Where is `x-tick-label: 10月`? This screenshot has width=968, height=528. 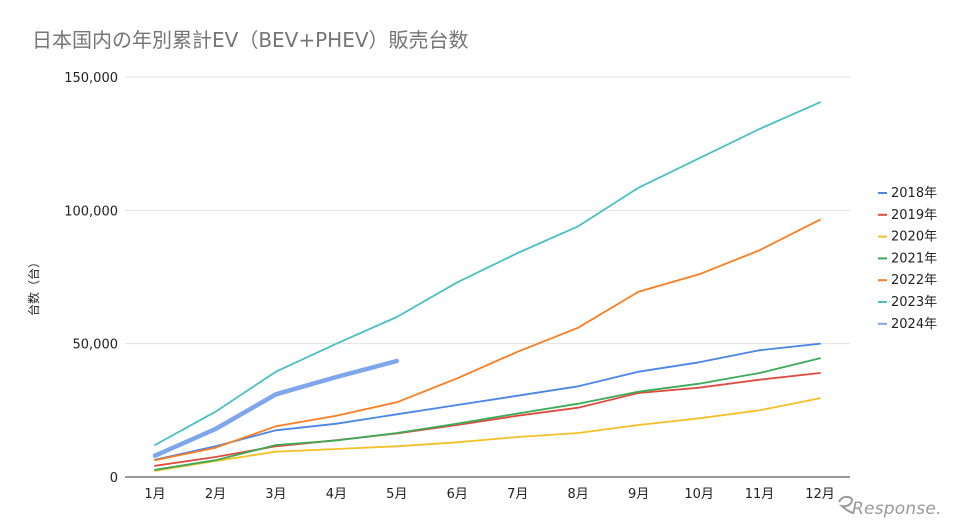 x-tick-label: 10月 is located at coordinates (699, 494).